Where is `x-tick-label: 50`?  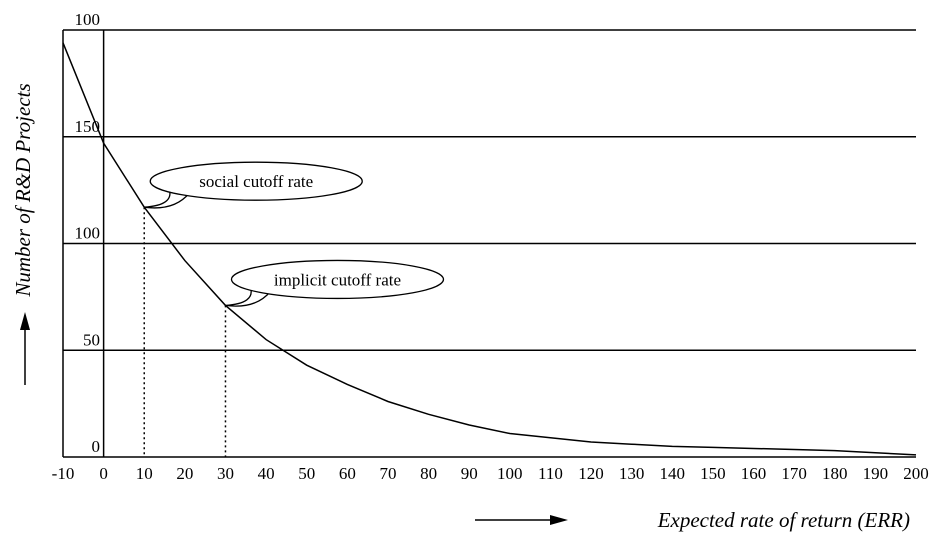 x-tick-label: 50 is located at coordinates (306, 473).